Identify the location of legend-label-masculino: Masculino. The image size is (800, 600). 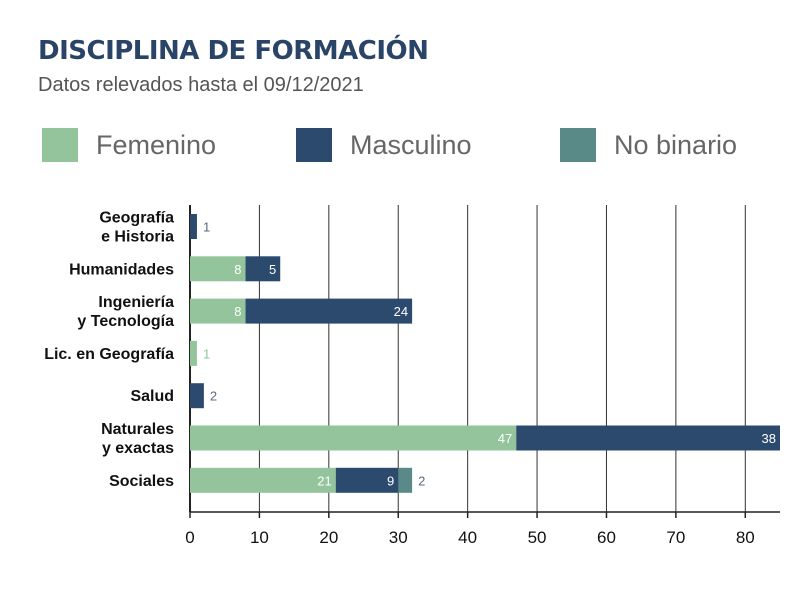
(411, 144).